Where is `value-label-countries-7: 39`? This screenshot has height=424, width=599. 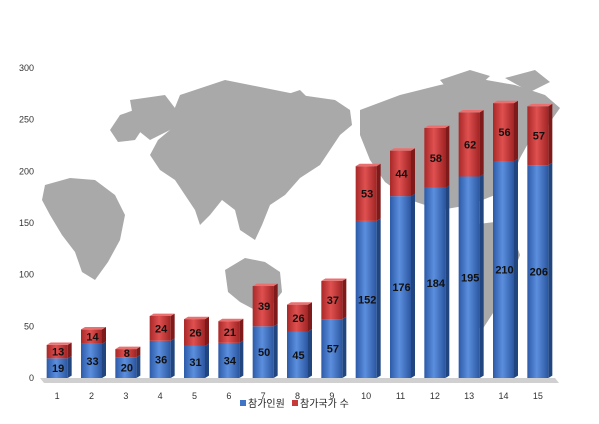
value-label-countries-7: 39 is located at coordinates (264, 307).